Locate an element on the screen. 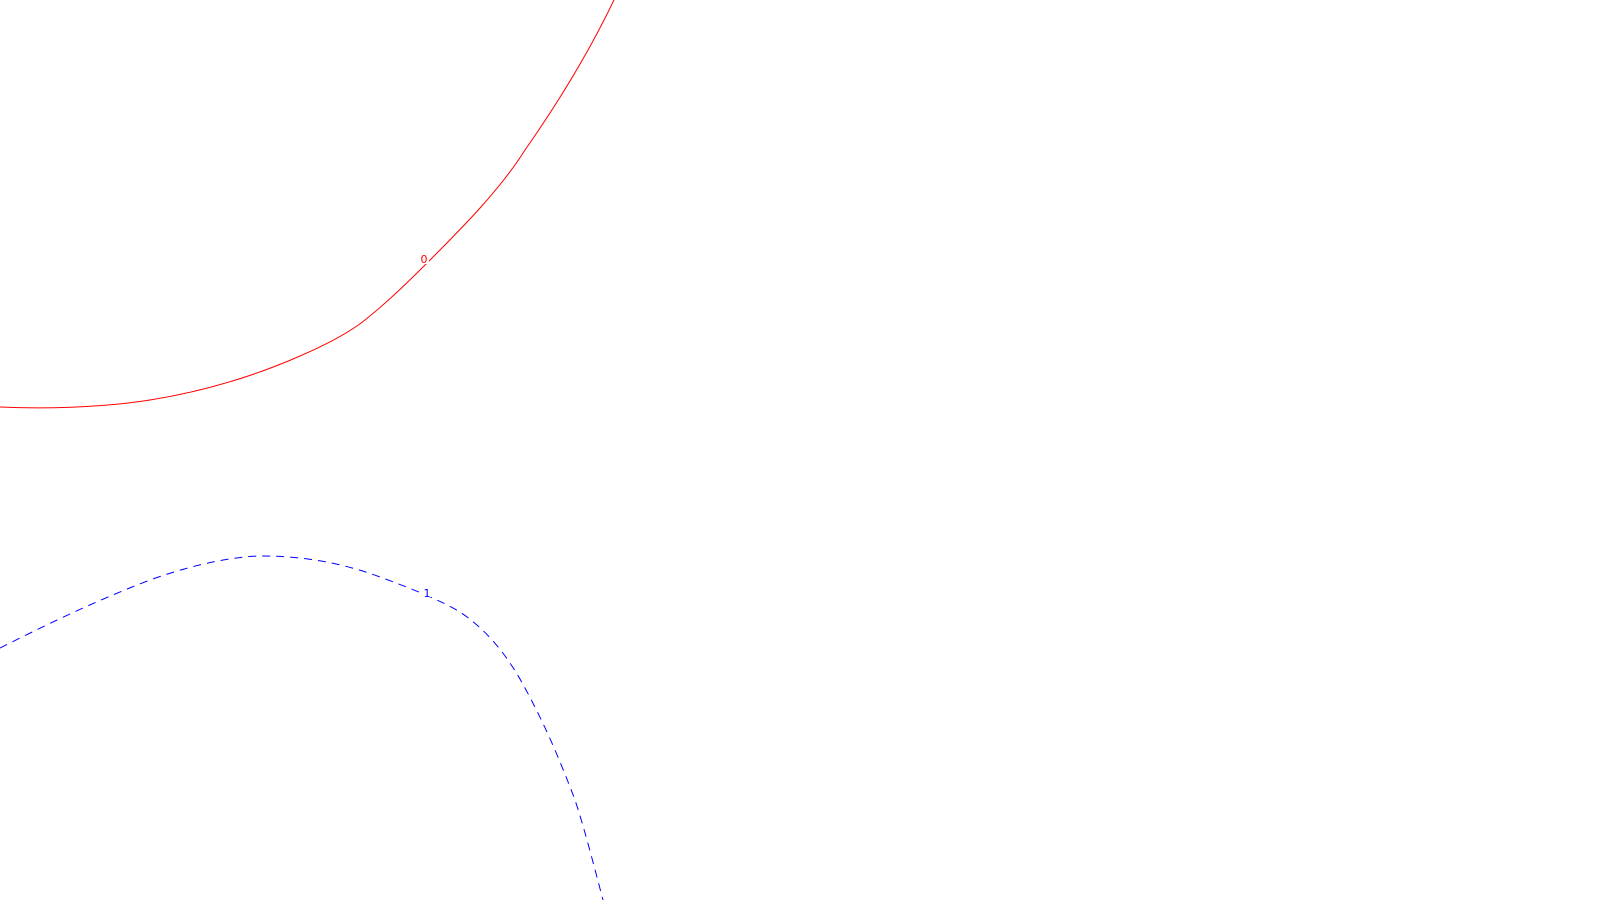 This screenshot has height=900, width=1600. contour-label-0: 0 is located at coordinates (424, 259).